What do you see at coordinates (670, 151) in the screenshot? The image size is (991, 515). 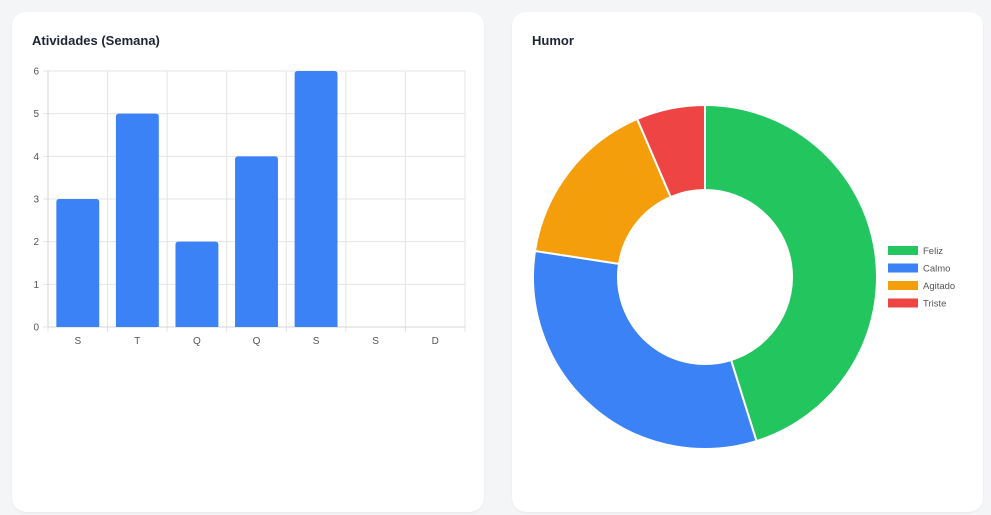 I see `doughnut-slice-triste` at bounding box center [670, 151].